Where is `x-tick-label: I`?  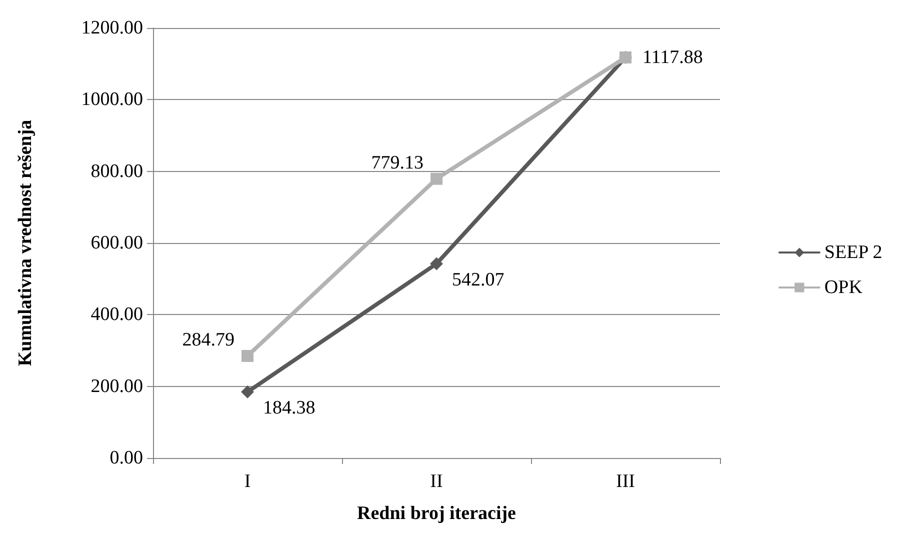 x-tick-label: I is located at coordinates (247, 481).